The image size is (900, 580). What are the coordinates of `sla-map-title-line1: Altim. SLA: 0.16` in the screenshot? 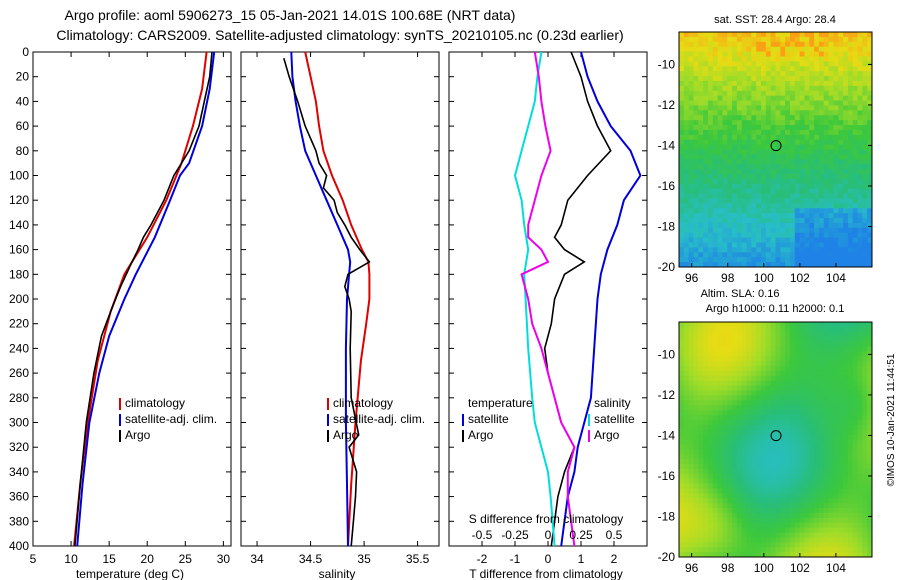 It's located at (740, 294).